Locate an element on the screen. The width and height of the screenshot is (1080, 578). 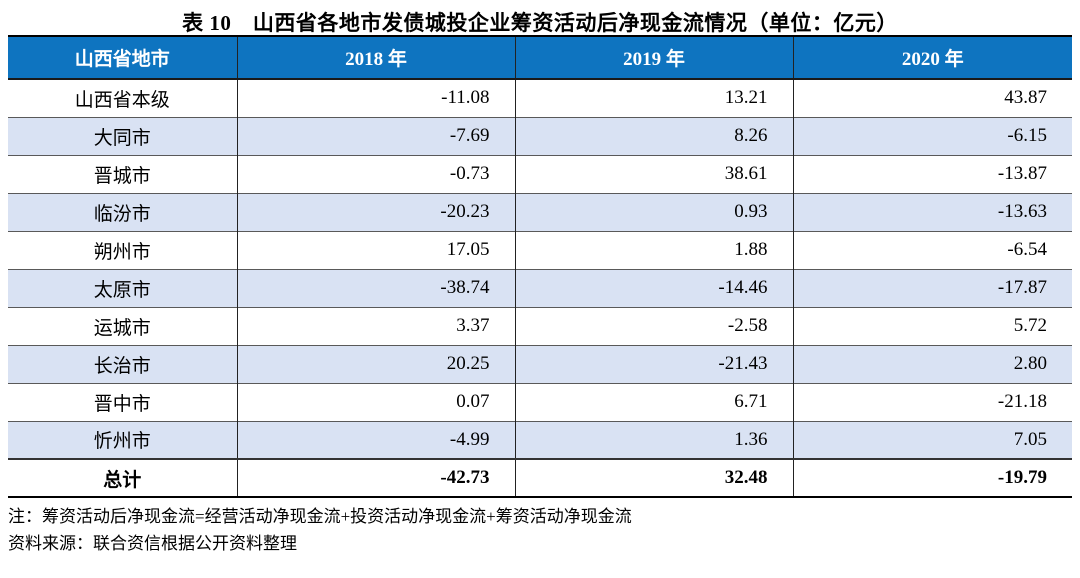
value-cell: -17.87 is located at coordinates (932, 287).